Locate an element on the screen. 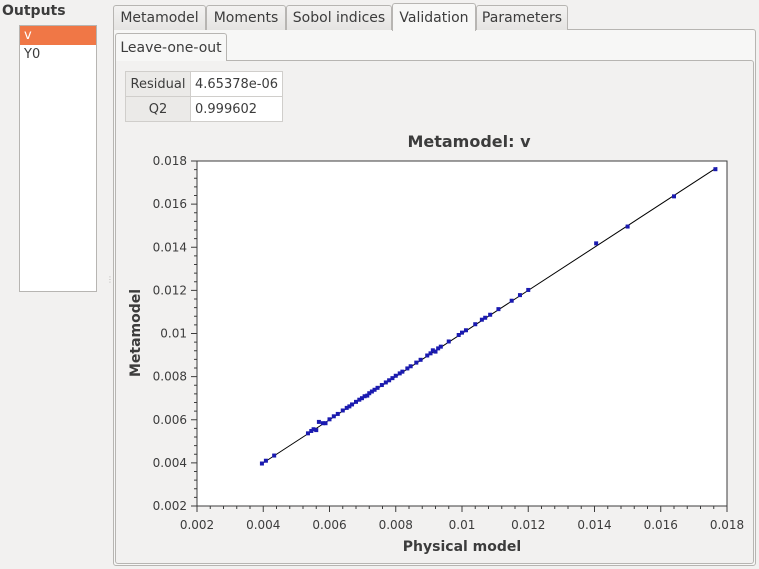 The height and width of the screenshot is (569, 759). y-tick-label: 0.016 is located at coordinates (170, 204).